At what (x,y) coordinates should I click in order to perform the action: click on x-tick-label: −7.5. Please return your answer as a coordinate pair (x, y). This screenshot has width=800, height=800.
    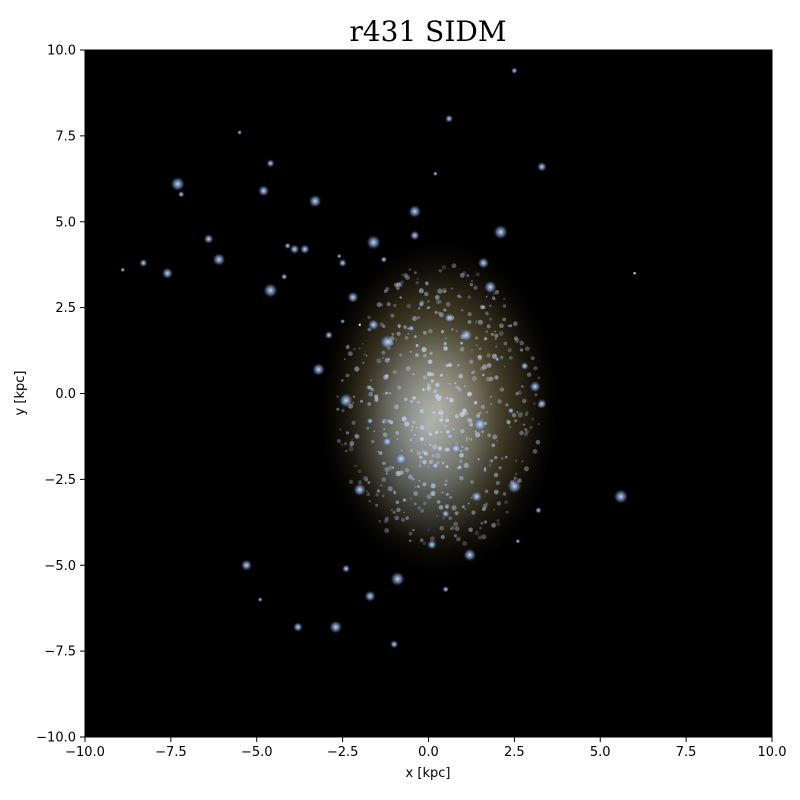
    Looking at the image, I should click on (171, 752).